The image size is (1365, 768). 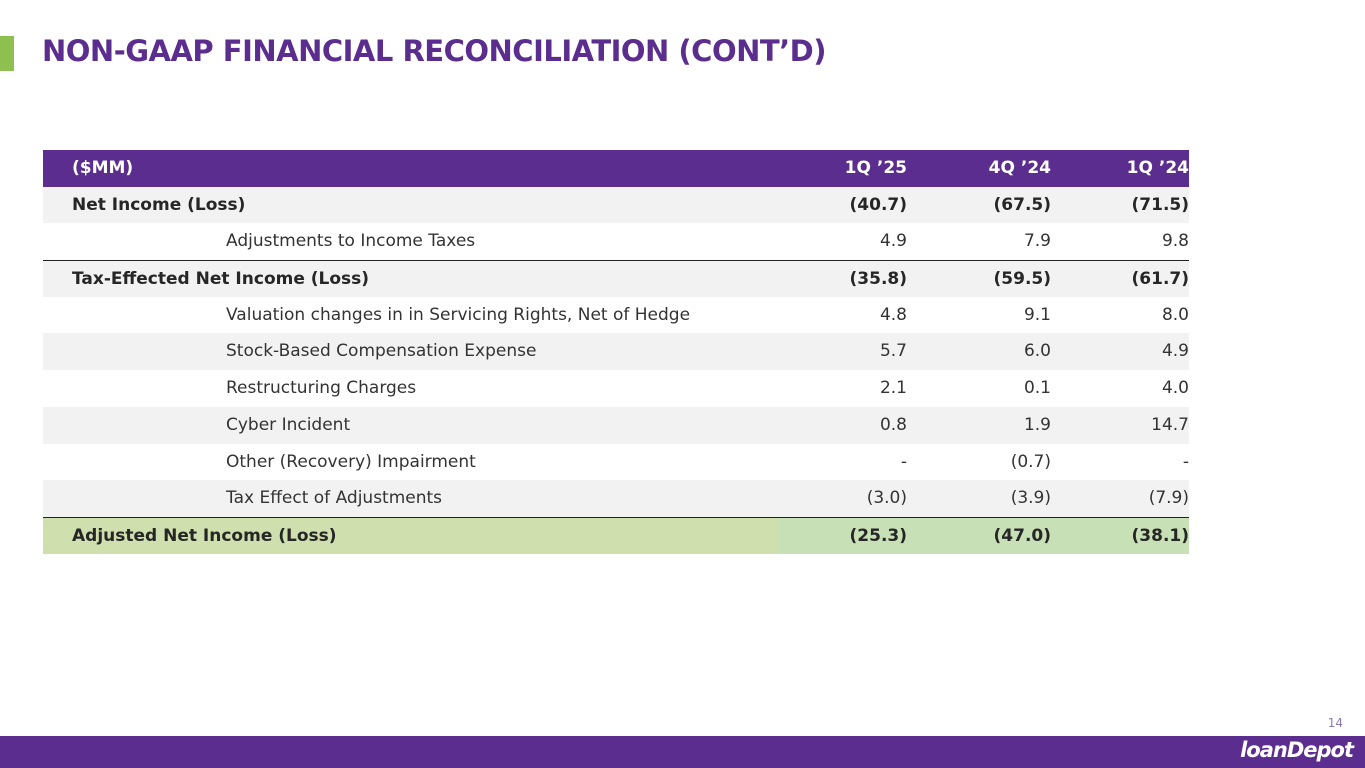 What do you see at coordinates (7, 53) in the screenshot?
I see `accent-bar` at bounding box center [7, 53].